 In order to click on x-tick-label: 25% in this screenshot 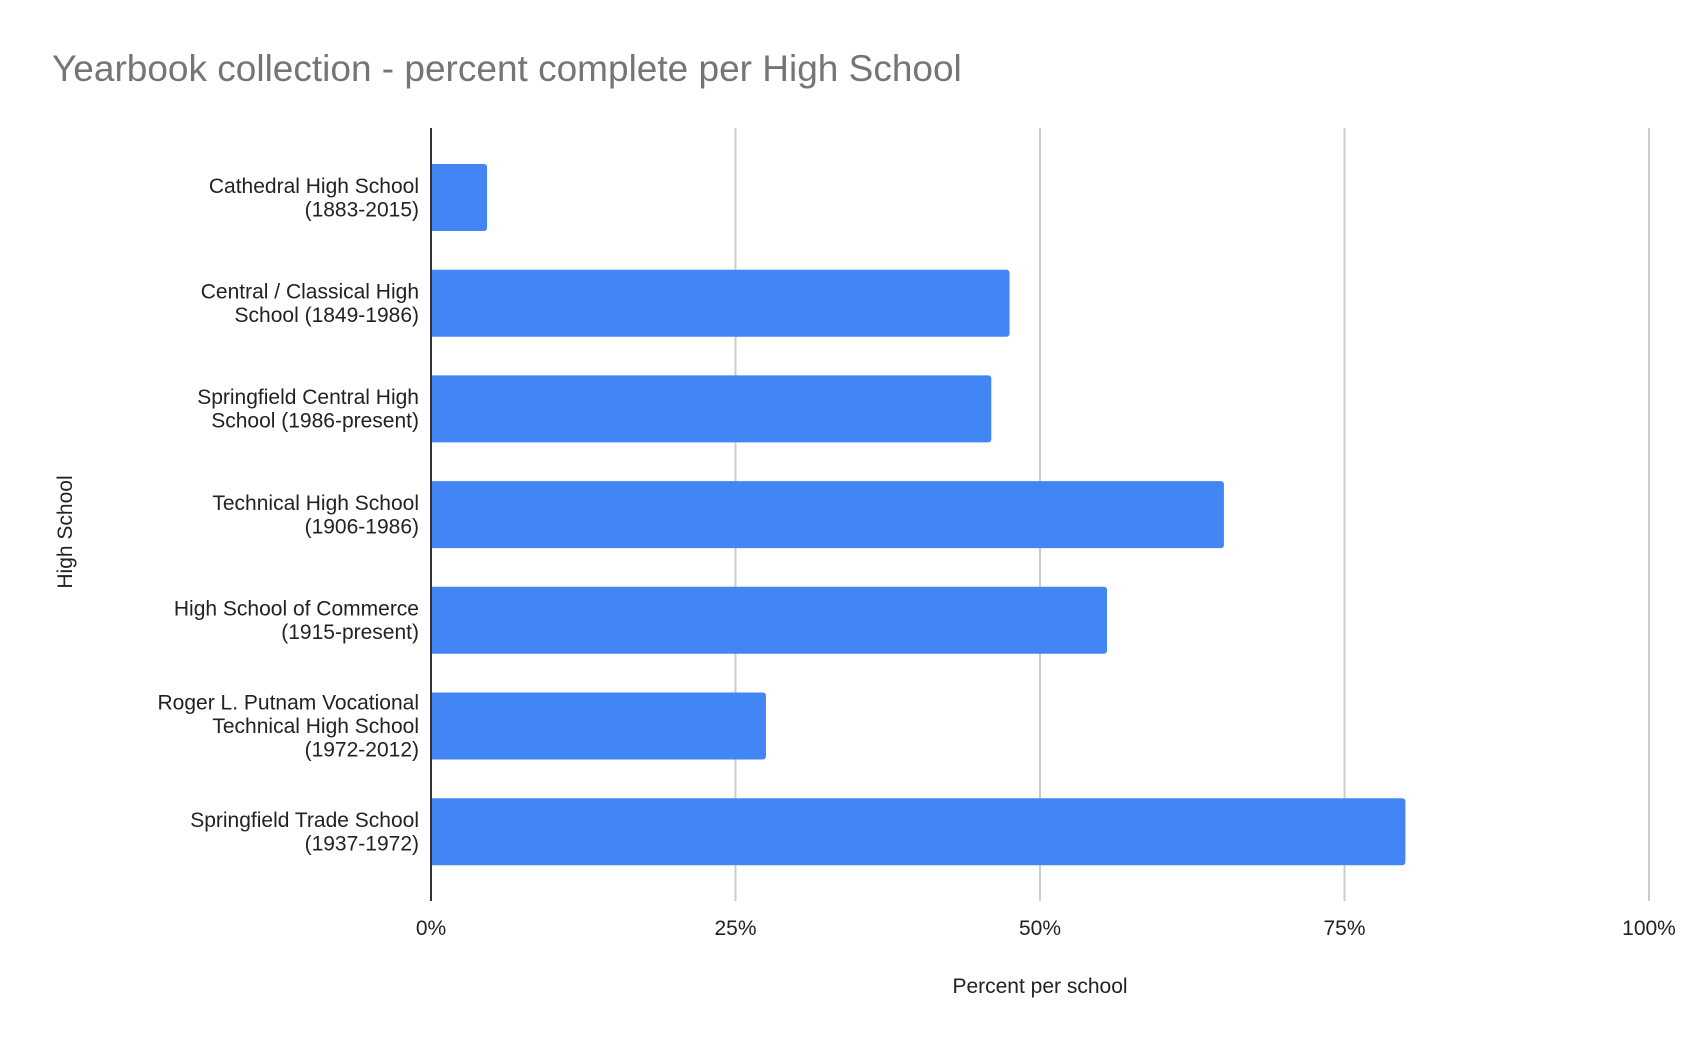, I will do `click(735, 928)`.